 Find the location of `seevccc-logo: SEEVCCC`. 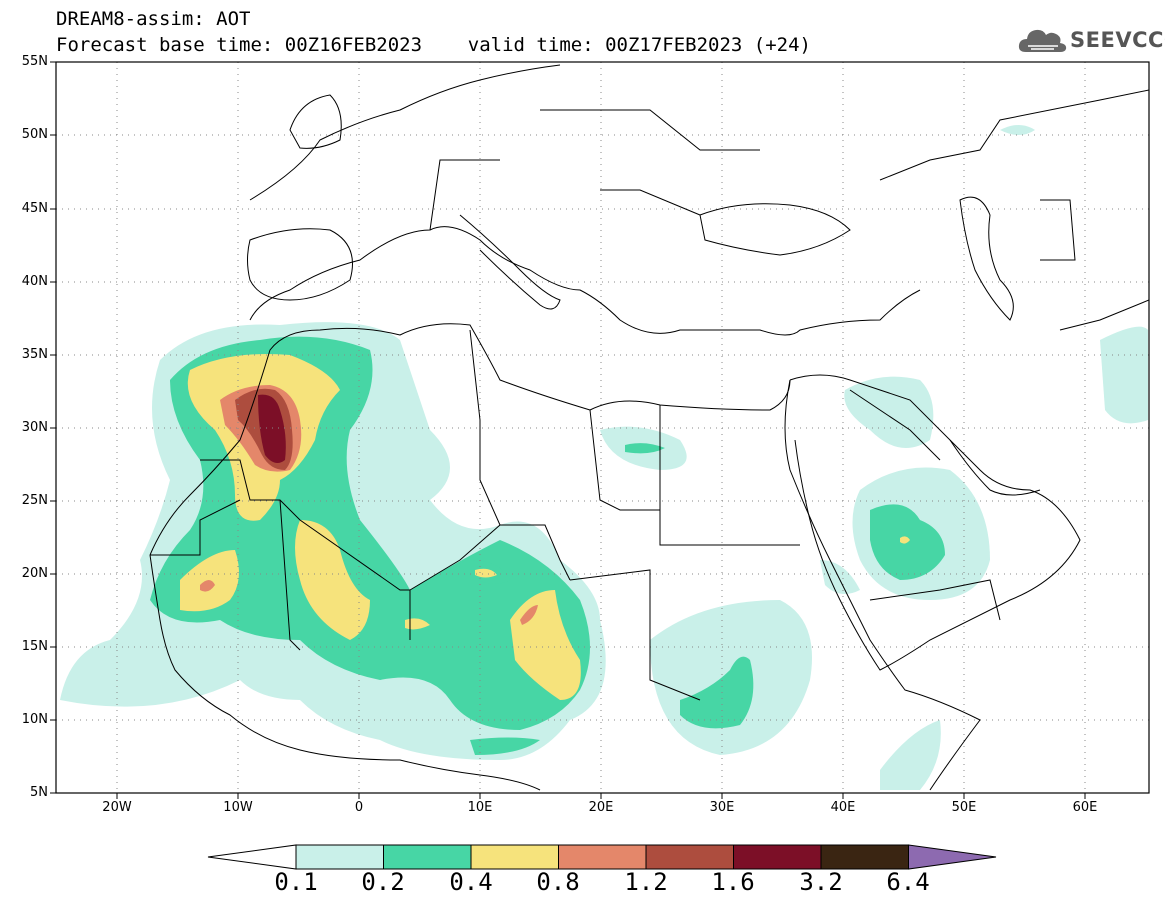

seevccc-logo: SEEVCCC is located at coordinates (1091, 41).